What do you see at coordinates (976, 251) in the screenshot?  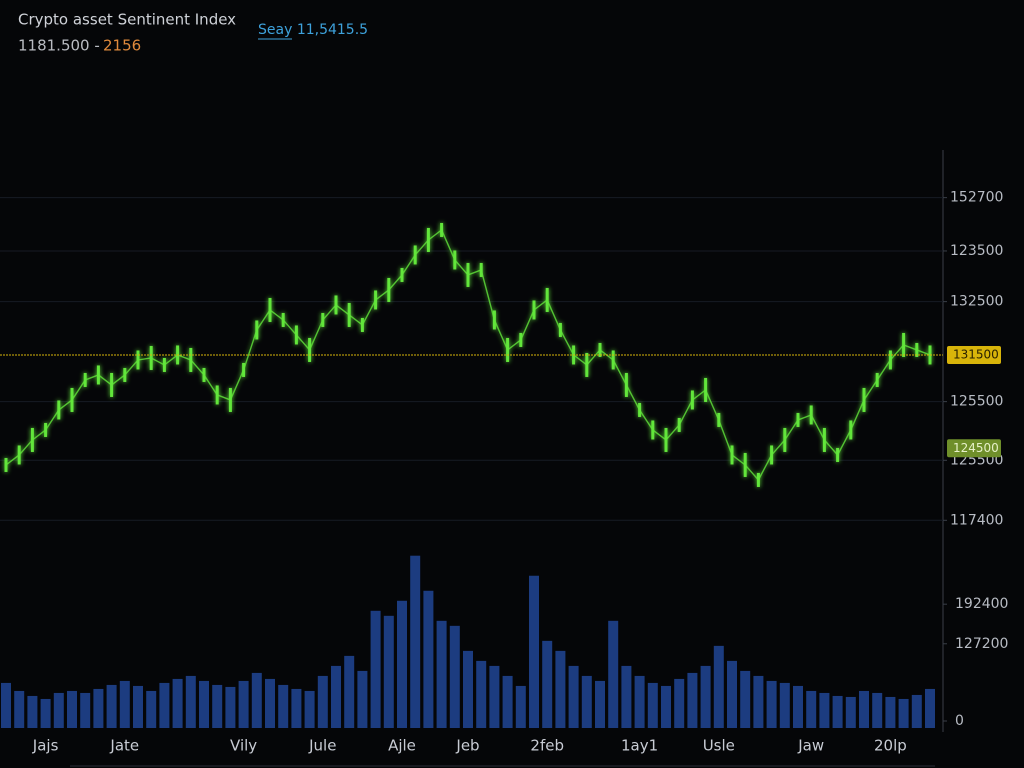 I see `y-tick-label: 123500` at bounding box center [976, 251].